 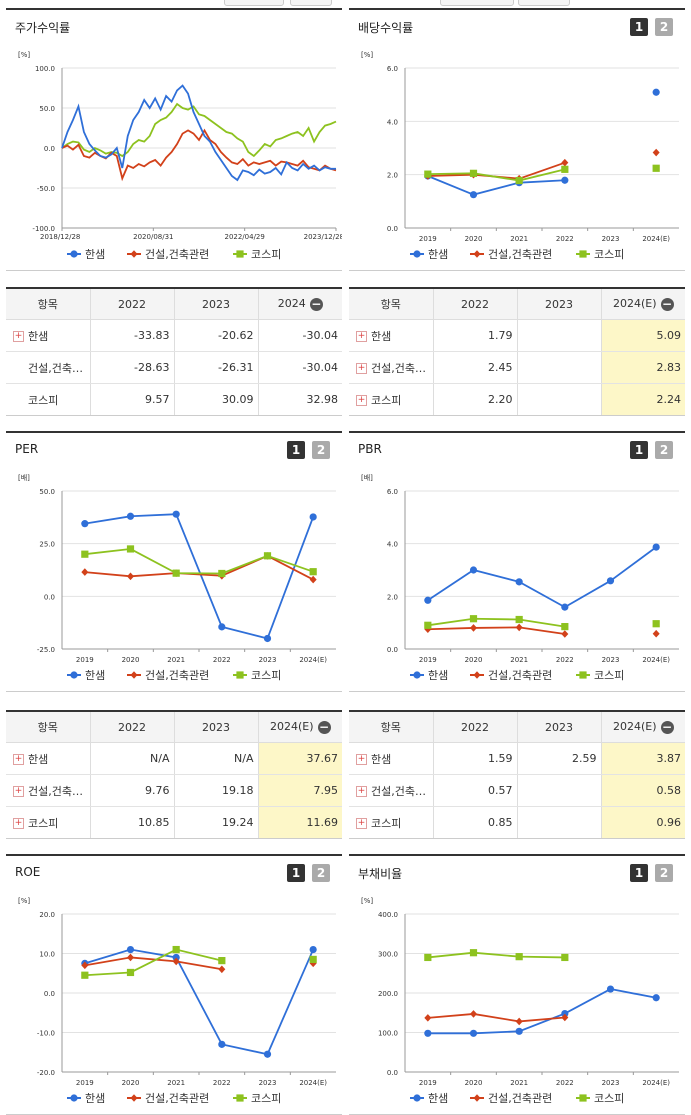 I want to click on y-tick-label: 50.0, so click(x=47, y=492).